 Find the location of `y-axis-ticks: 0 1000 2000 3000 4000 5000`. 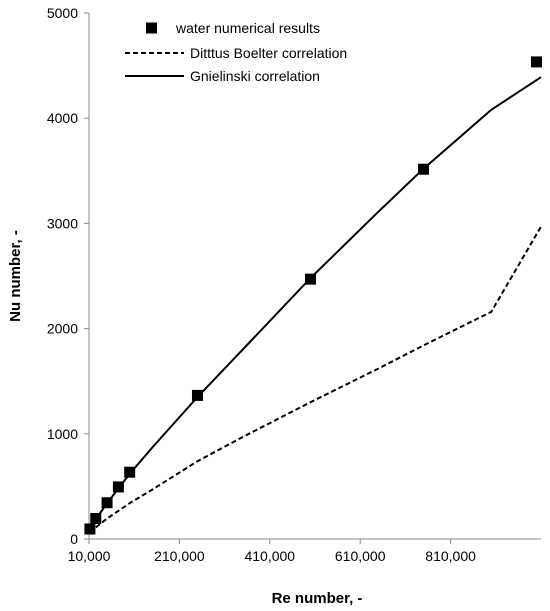

y-axis-ticks: 0 1000 2000 3000 4000 5000 is located at coordinates (68, 276).